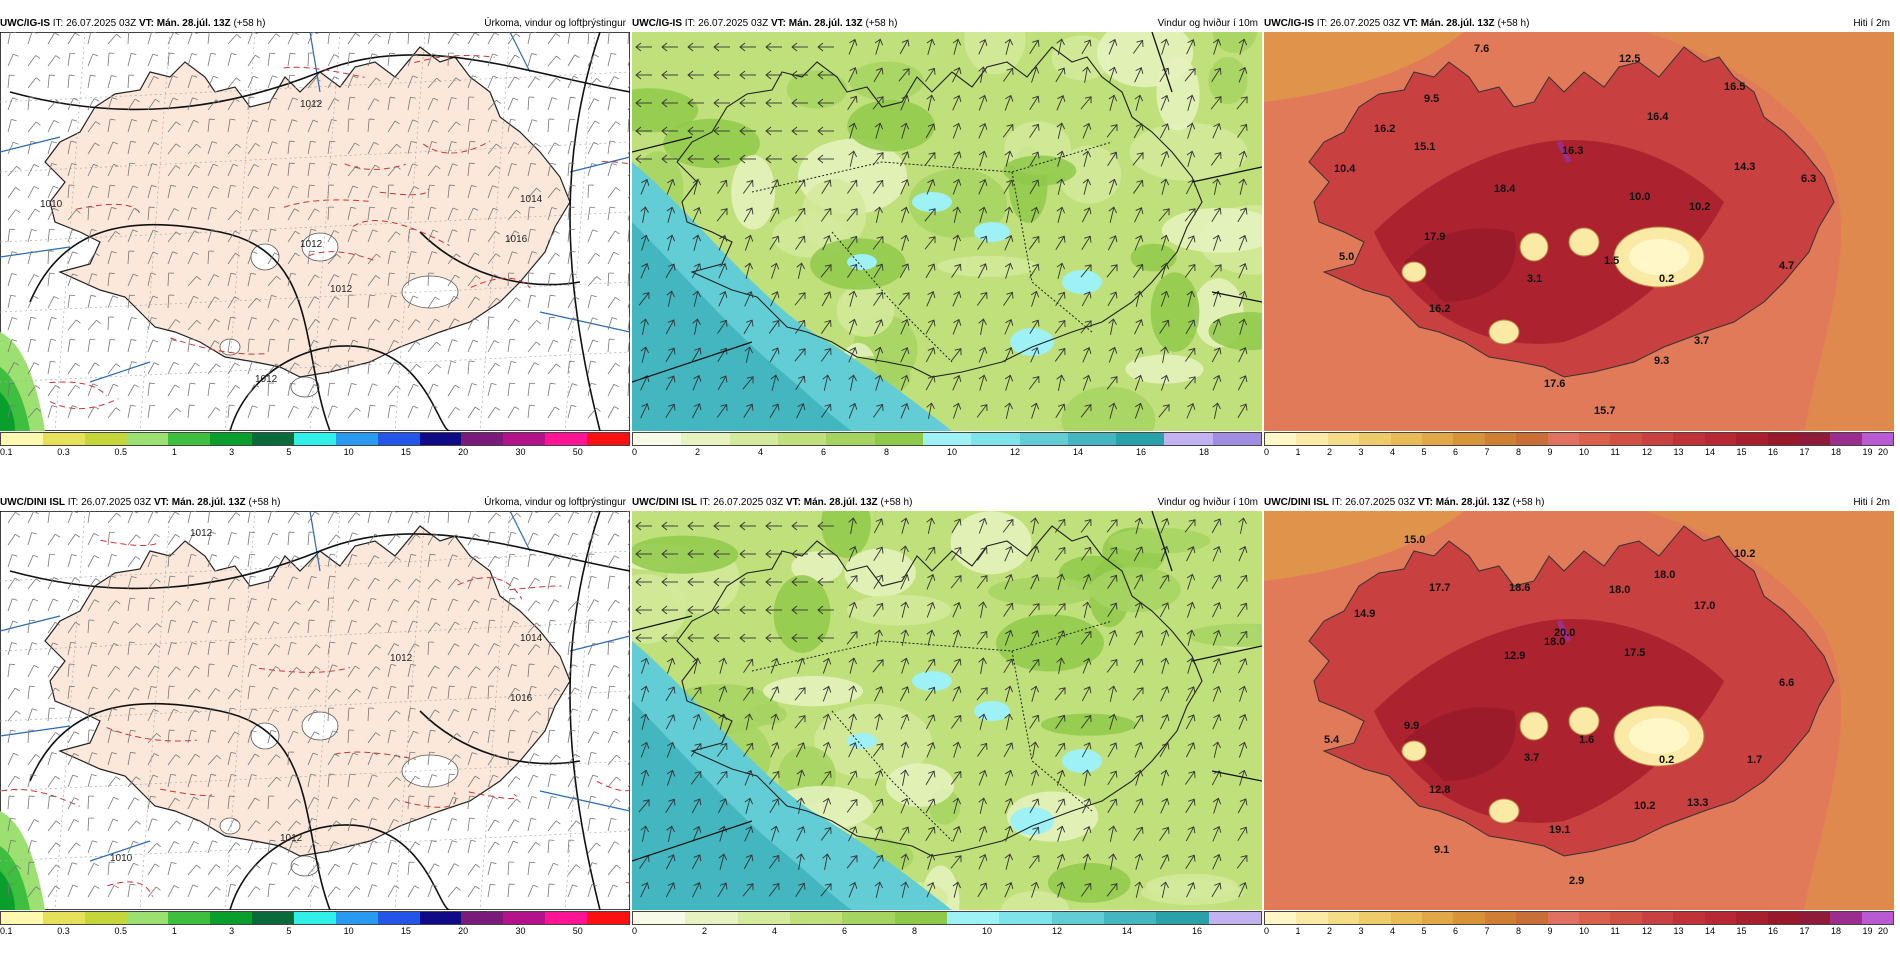 This screenshot has width=1900, height=955. I want to click on map-canvas, so click(947, 231).